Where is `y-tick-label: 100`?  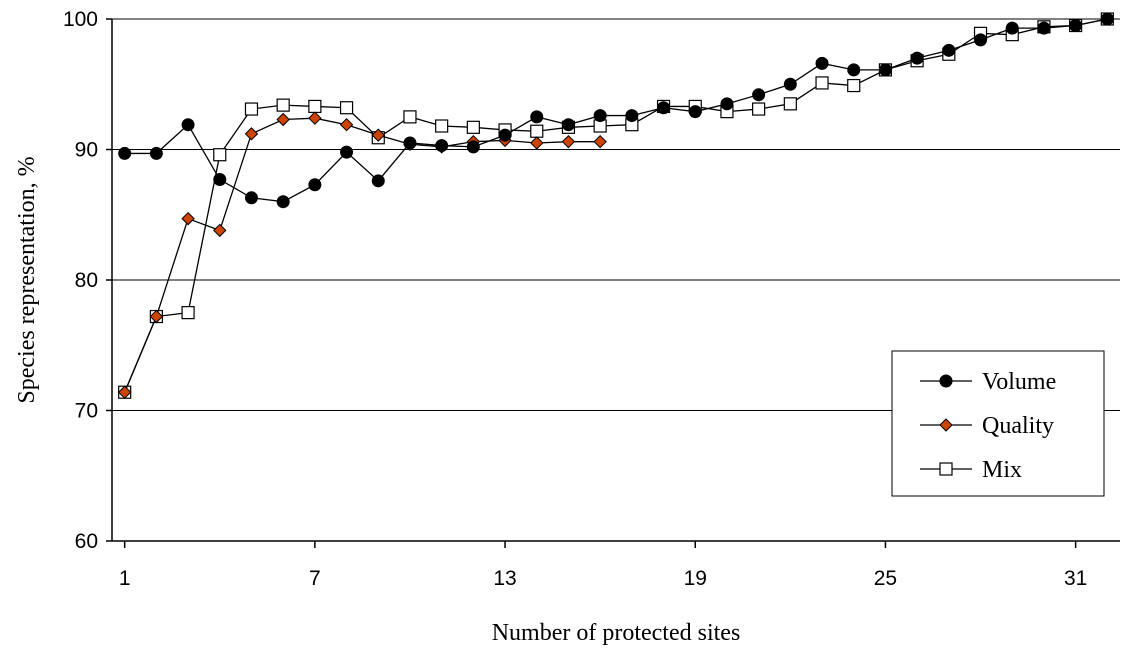 y-tick-label: 100 is located at coordinates (80, 19).